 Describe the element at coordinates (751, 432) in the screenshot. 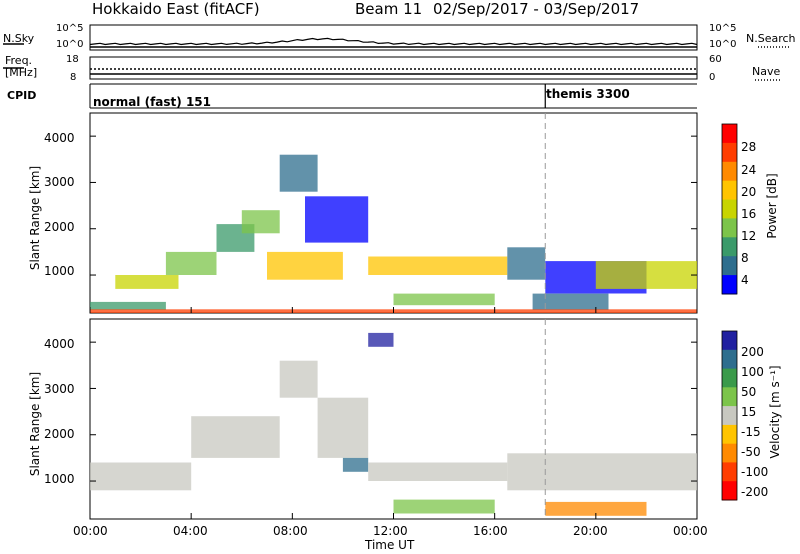

I see `velocity-cbtick-neg15: -15` at that location.